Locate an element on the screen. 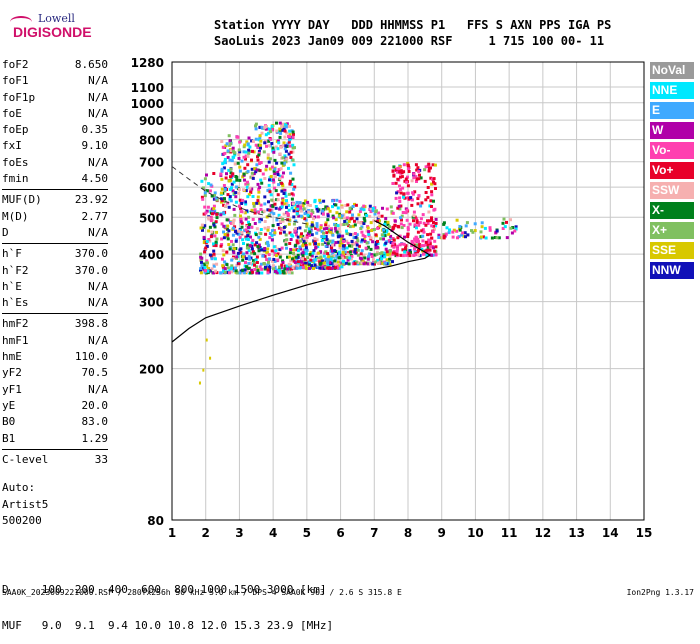 Image resolution: width=700 pixels, height=644 pixels. param-name: yF1 is located at coordinates (12, 389).